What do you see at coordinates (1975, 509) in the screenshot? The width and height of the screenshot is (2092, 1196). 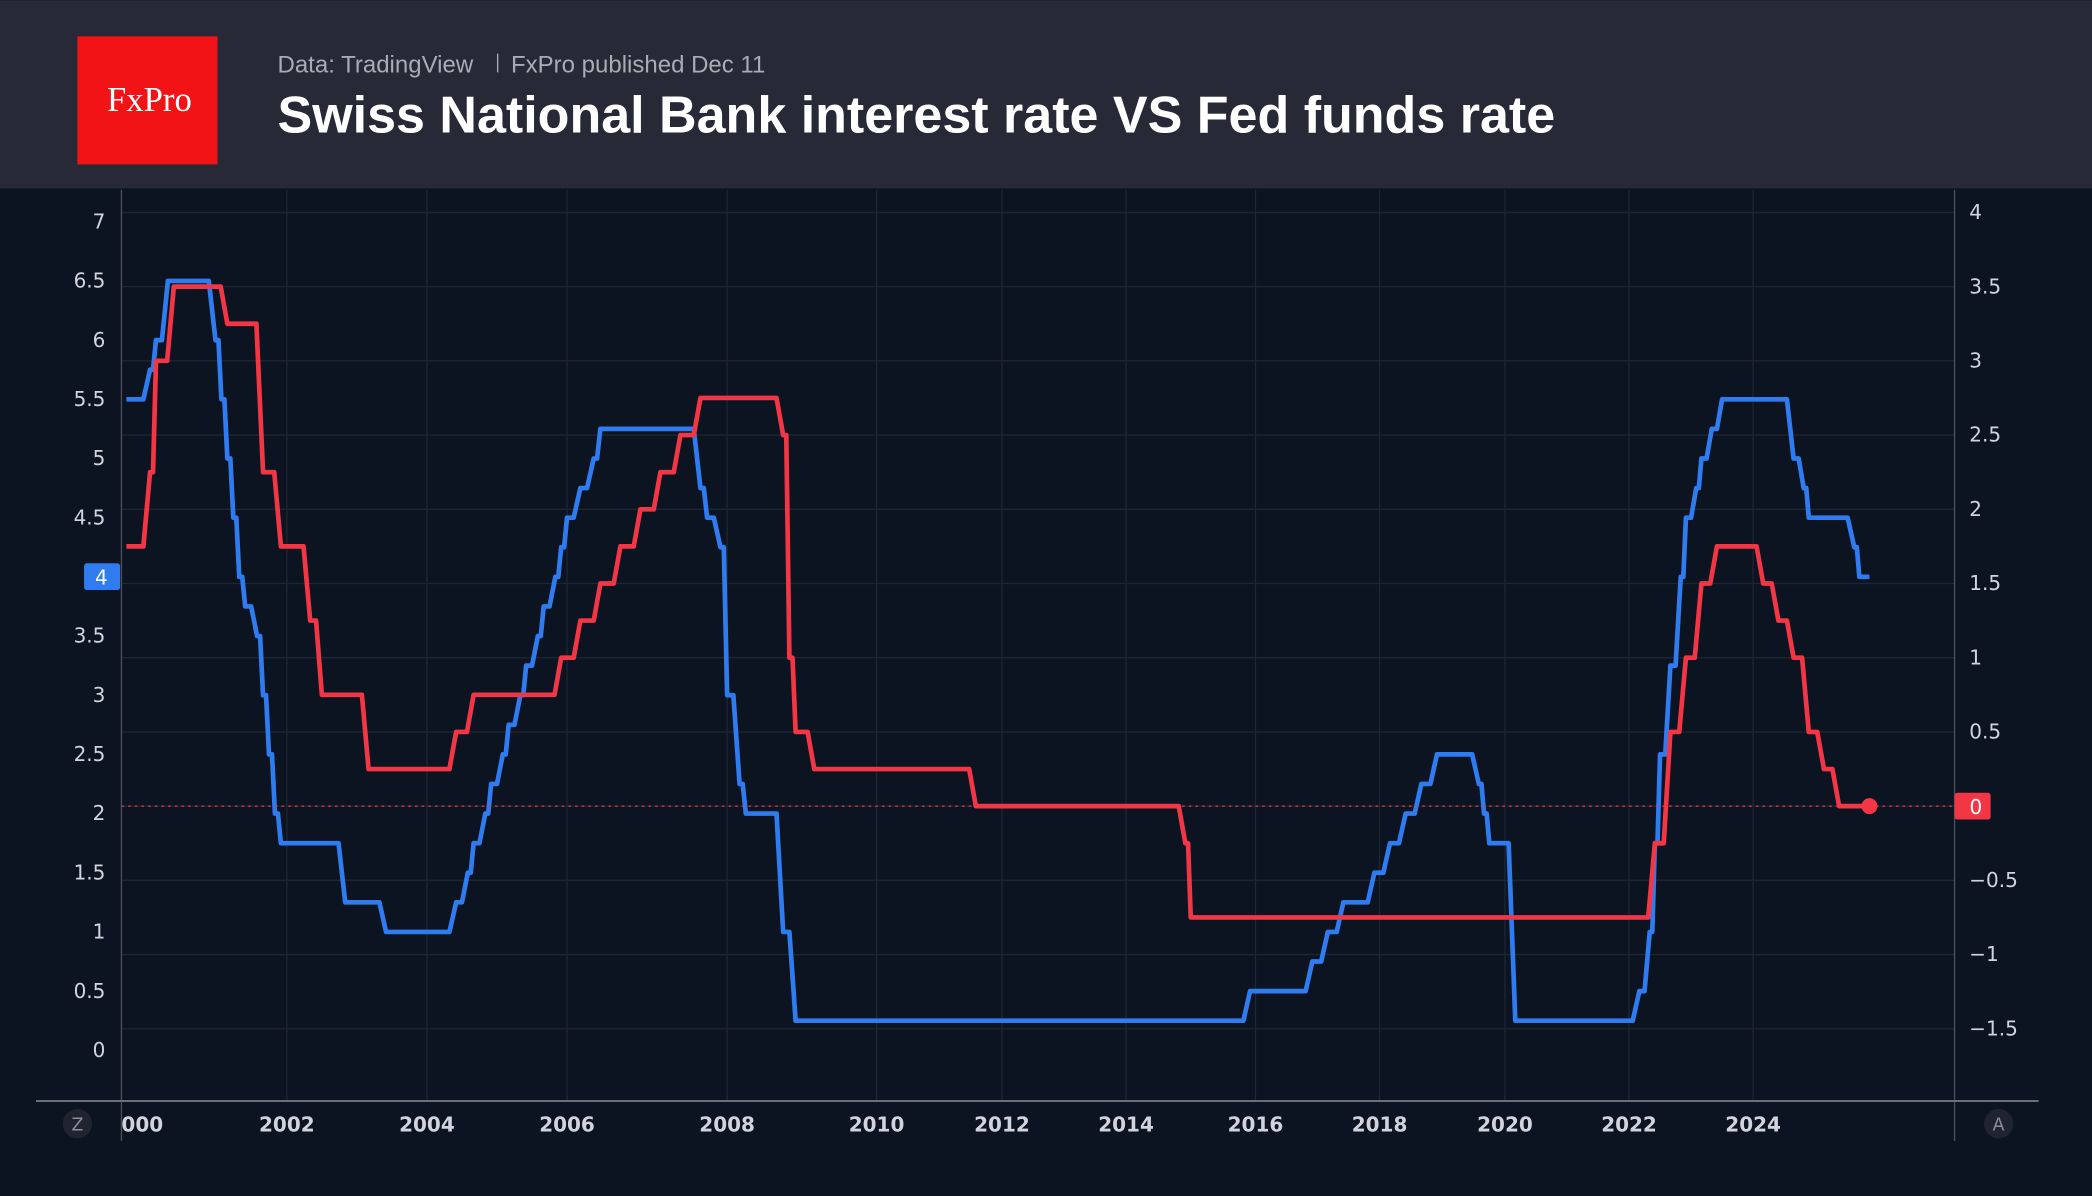 I see `right-tick-label: 2` at bounding box center [1975, 509].